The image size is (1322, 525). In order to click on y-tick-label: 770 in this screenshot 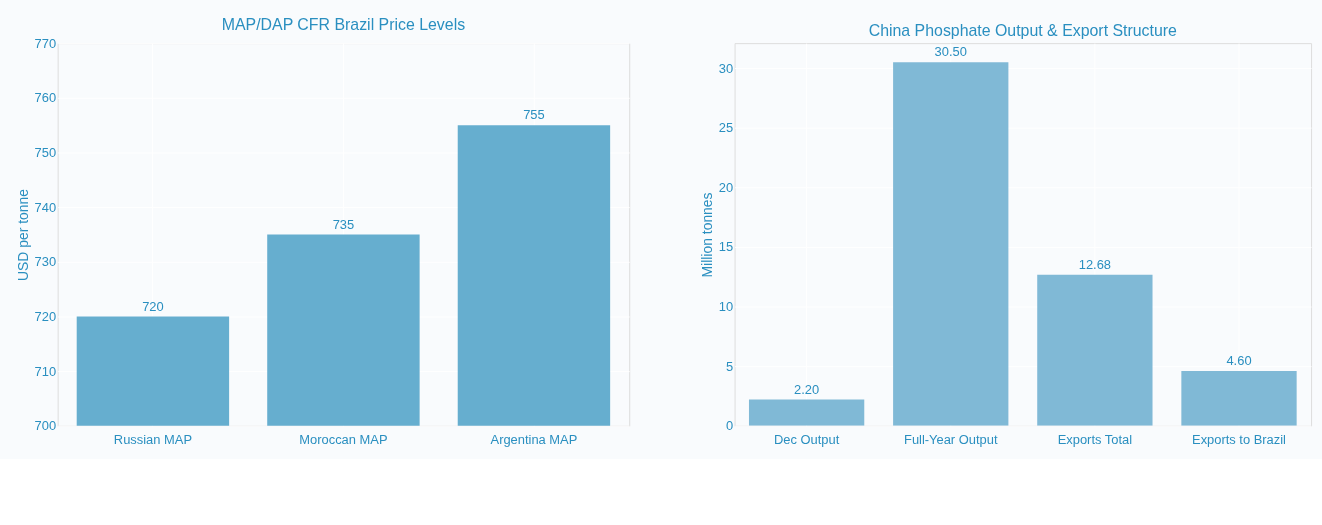, I will do `click(45, 43)`.